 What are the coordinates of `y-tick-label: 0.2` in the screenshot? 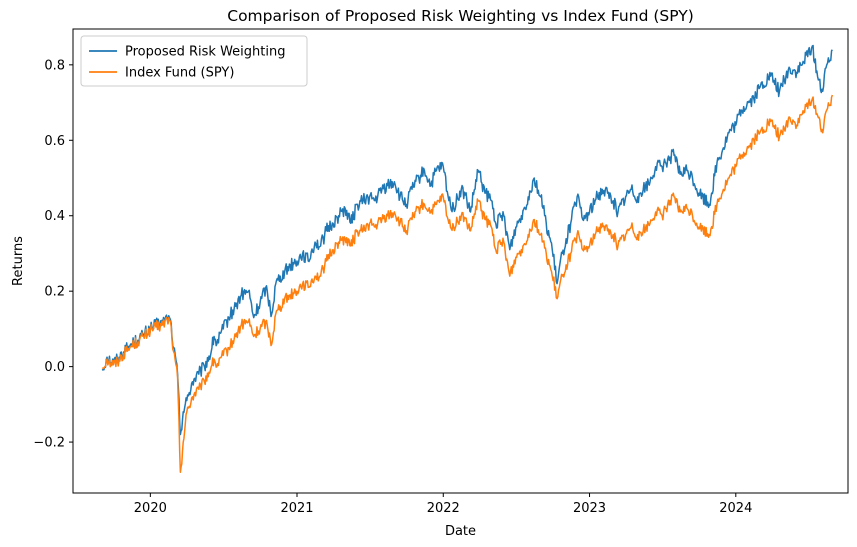 It's located at (54, 292).